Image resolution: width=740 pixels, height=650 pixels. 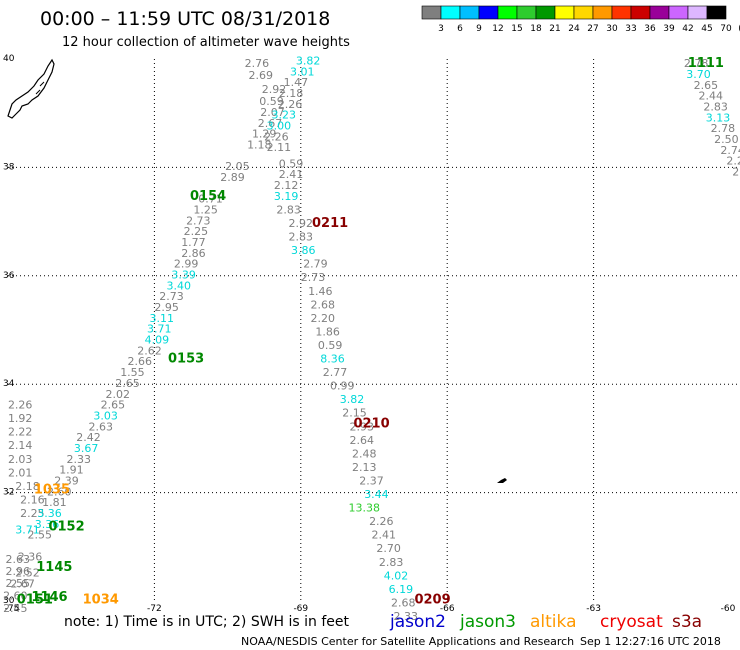 I want to click on swh-value: 3.36, so click(x=49, y=513).